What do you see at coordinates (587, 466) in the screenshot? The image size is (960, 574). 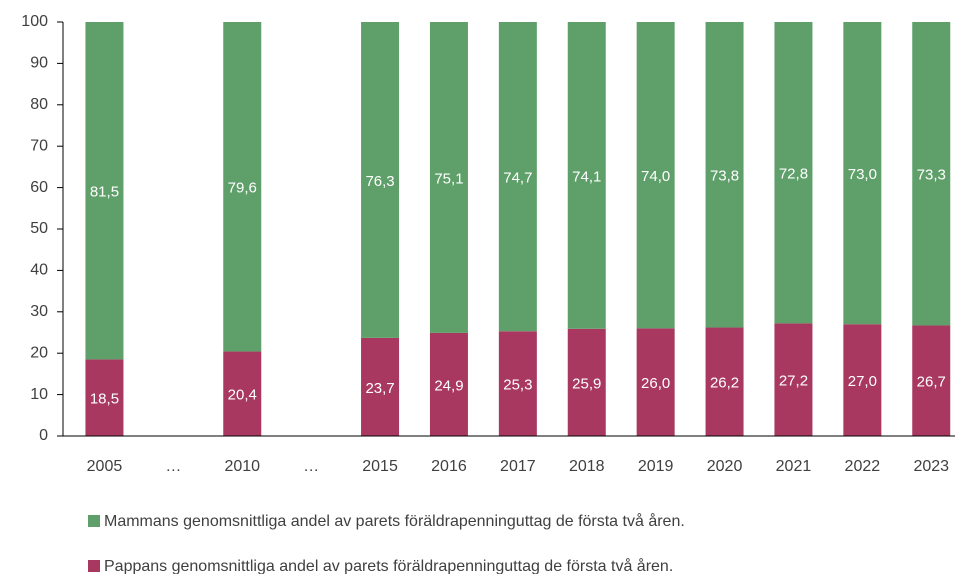 I see `x-tick-label: 2018` at bounding box center [587, 466].